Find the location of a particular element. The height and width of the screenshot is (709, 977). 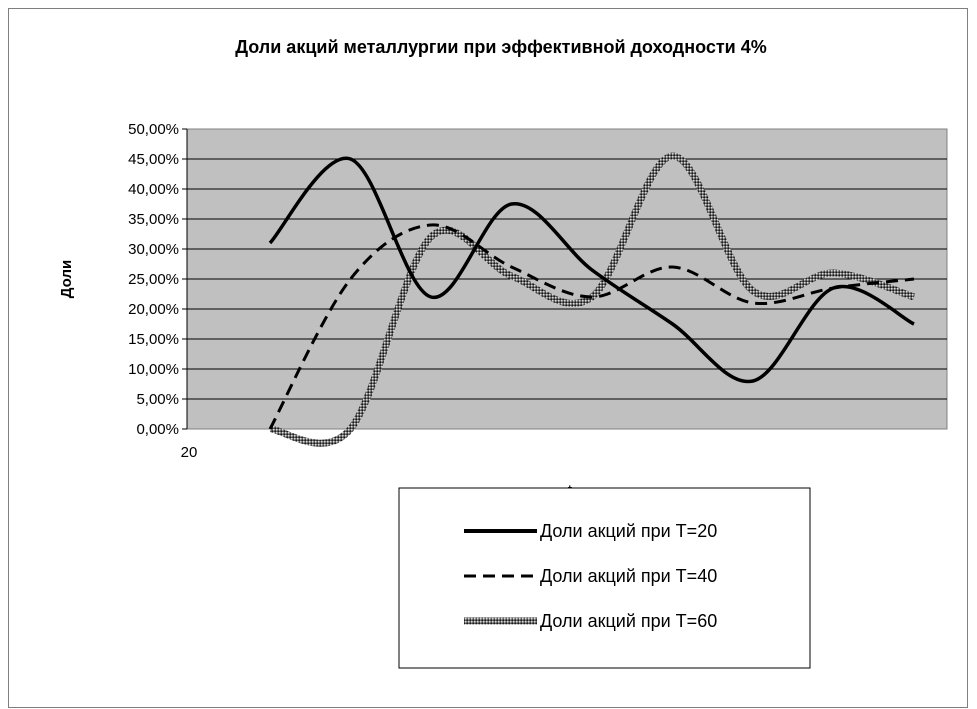

y-tick-label: 5,00% is located at coordinates (157, 399).